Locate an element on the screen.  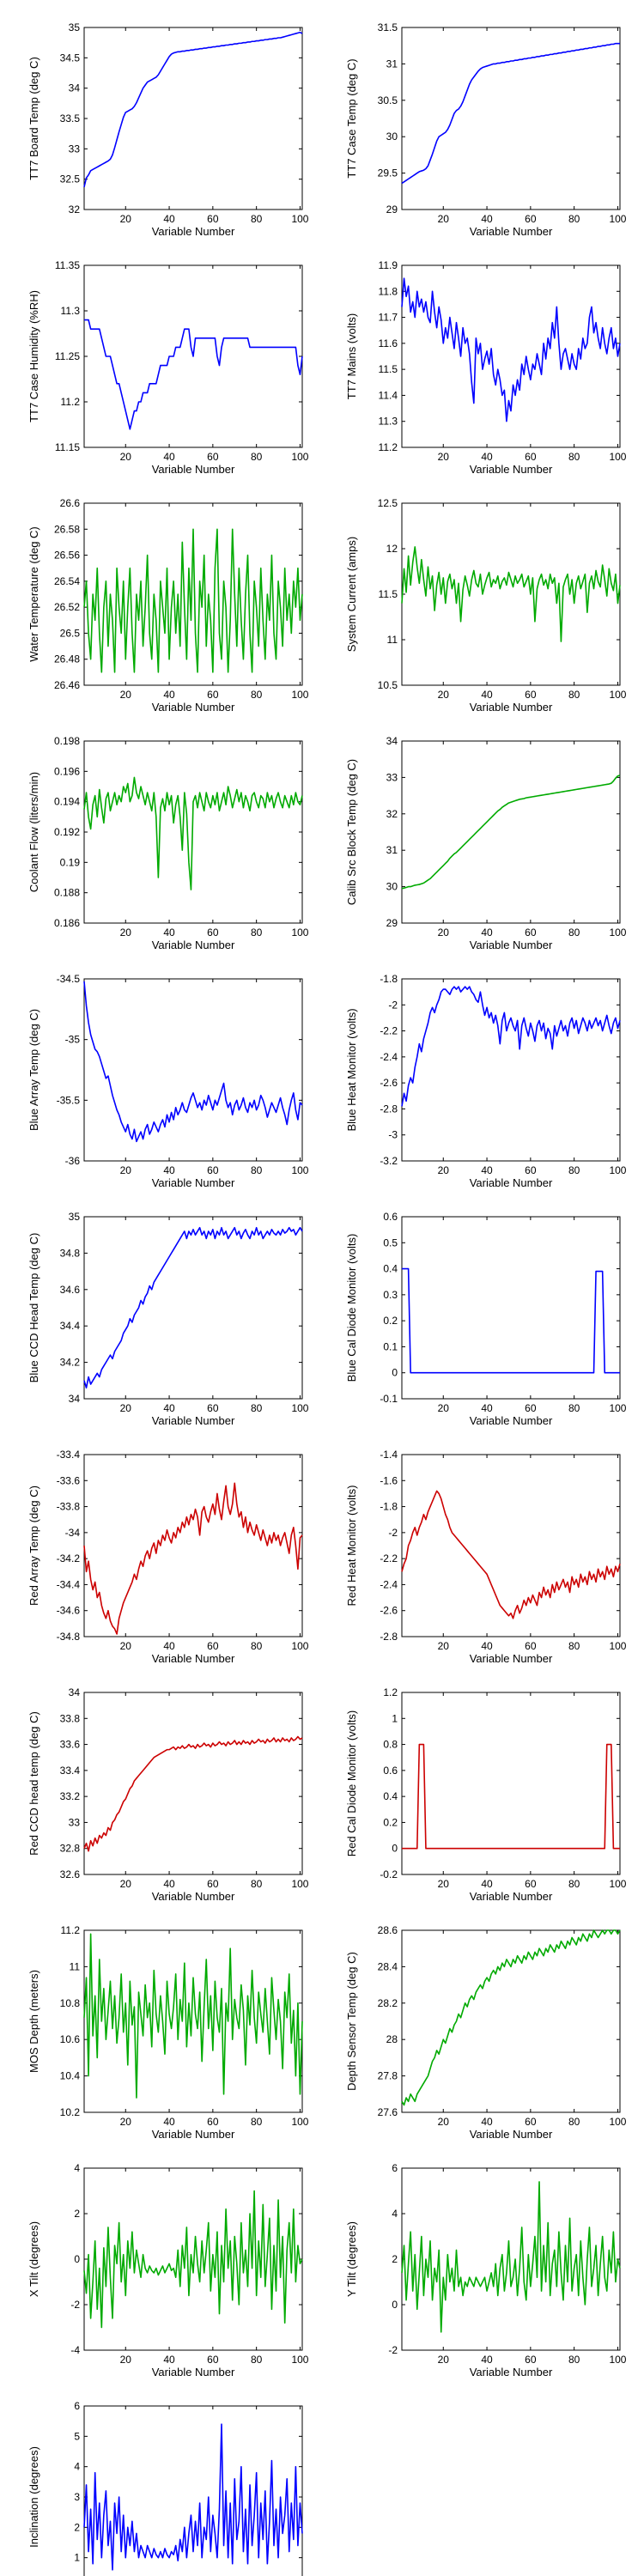
y-tick-label: 0.196 is located at coordinates (67, 771).